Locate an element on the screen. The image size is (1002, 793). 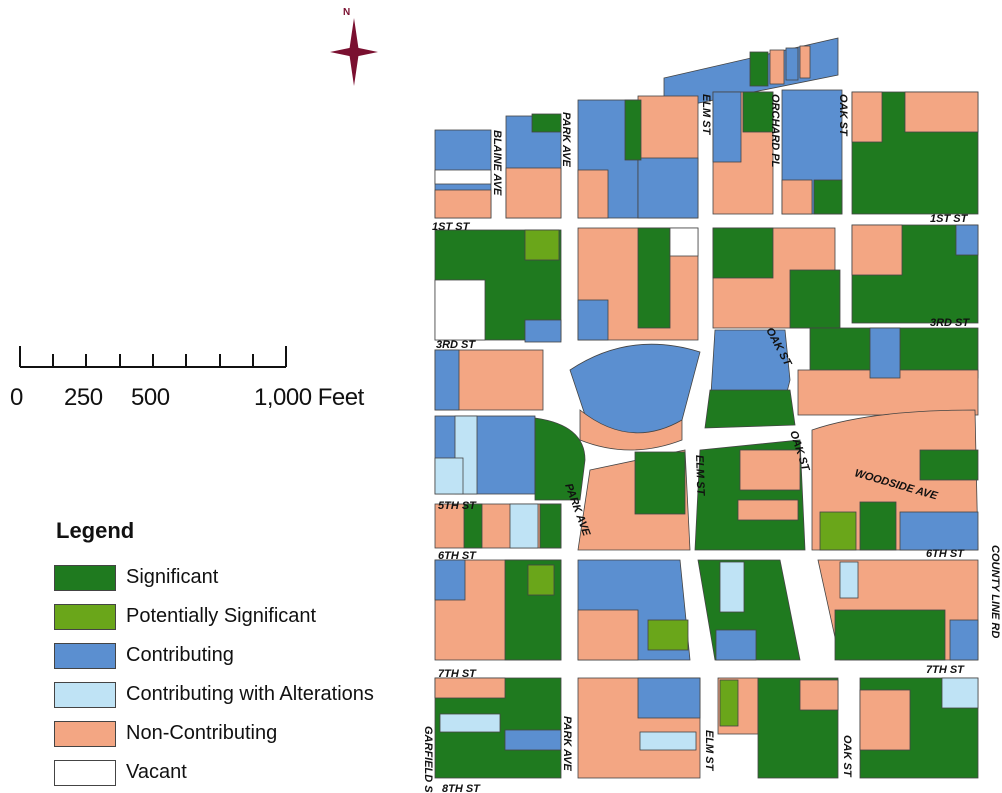
scale-label-1000: 1,000 Feet is located at coordinates (309, 397).